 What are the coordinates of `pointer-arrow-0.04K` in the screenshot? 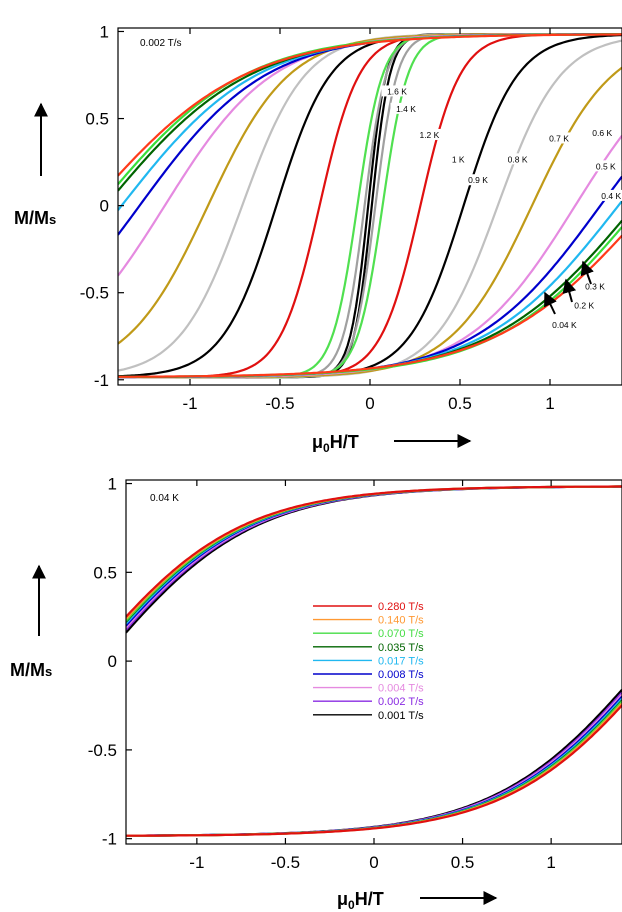 It's located at (550, 303).